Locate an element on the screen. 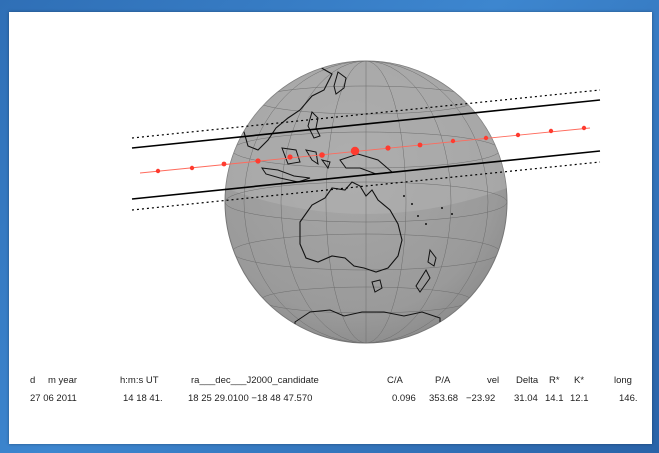  new-zealand-coastline is located at coordinates (426, 270).